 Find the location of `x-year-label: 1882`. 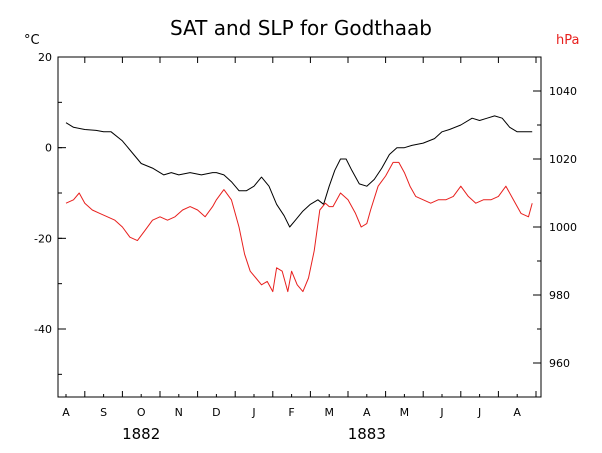

x-year-label: 1882 is located at coordinates (141, 434).